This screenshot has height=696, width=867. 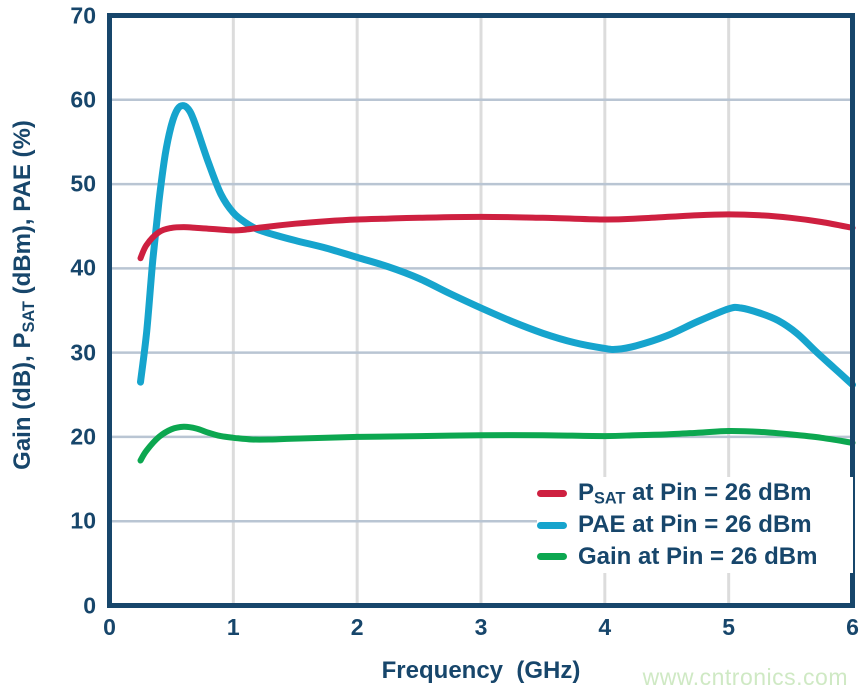 What do you see at coordinates (83, 352) in the screenshot?
I see `y-tick-label: 30` at bounding box center [83, 352].